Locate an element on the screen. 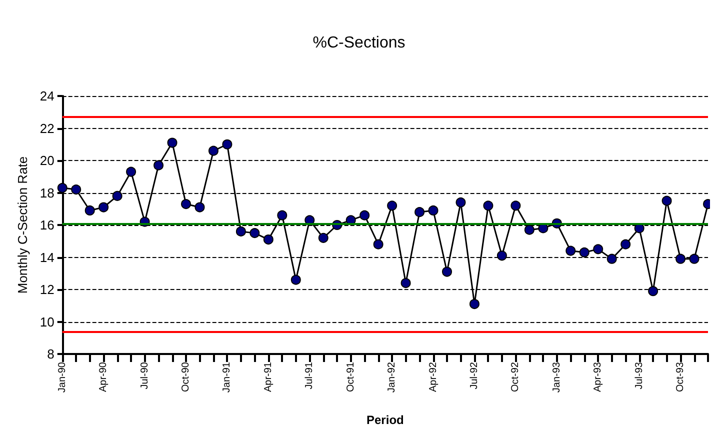 The height and width of the screenshot is (443, 718). y-tick-label: 16 is located at coordinates (47, 225).